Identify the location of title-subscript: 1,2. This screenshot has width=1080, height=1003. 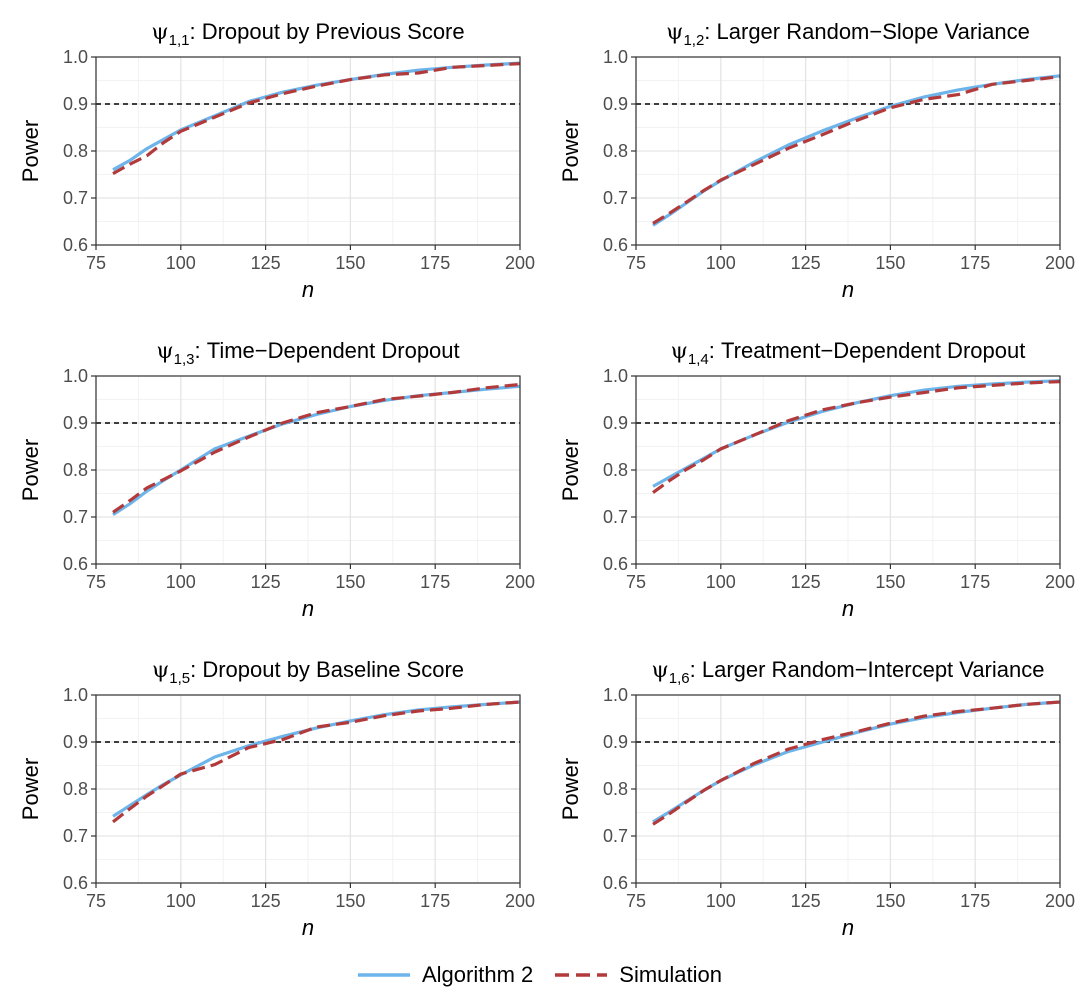
(693, 40).